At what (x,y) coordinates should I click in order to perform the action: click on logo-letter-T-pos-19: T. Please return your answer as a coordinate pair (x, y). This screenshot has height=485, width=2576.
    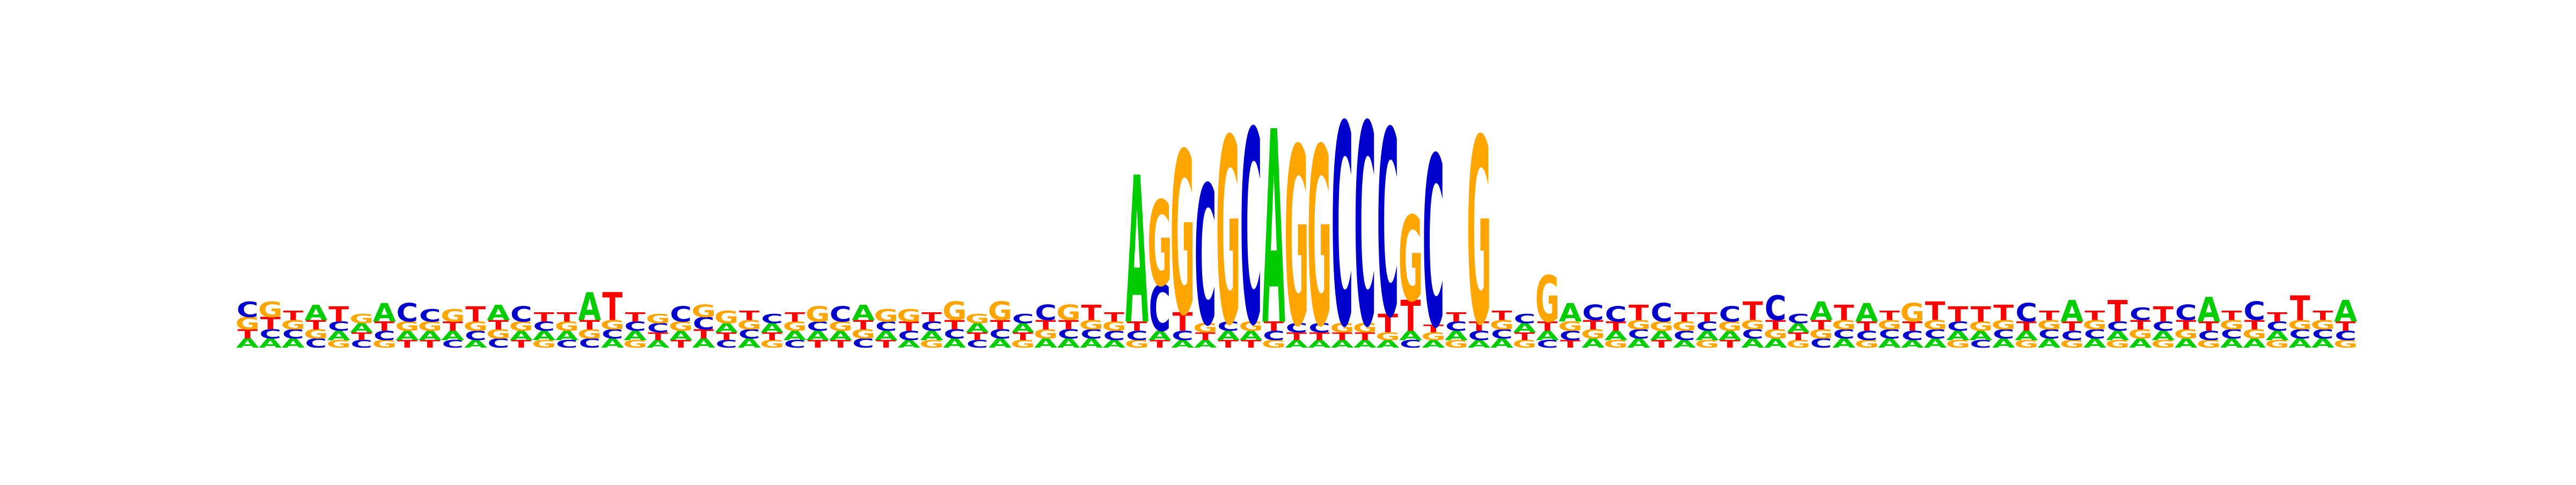
    Looking at the image, I should click on (658, 336).